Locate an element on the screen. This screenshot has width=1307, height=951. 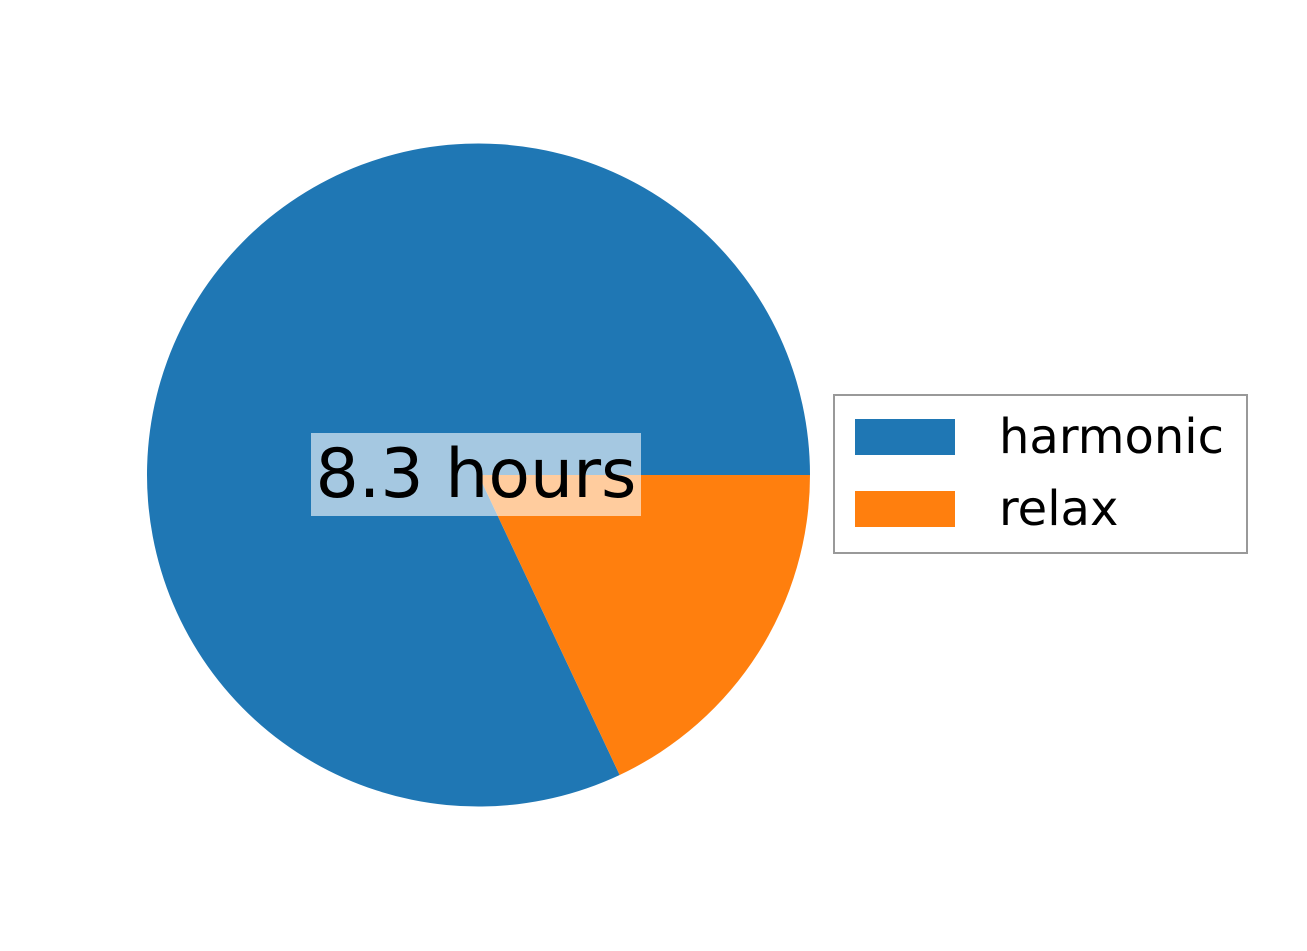
legend-swatch-relax is located at coordinates (905, 509).